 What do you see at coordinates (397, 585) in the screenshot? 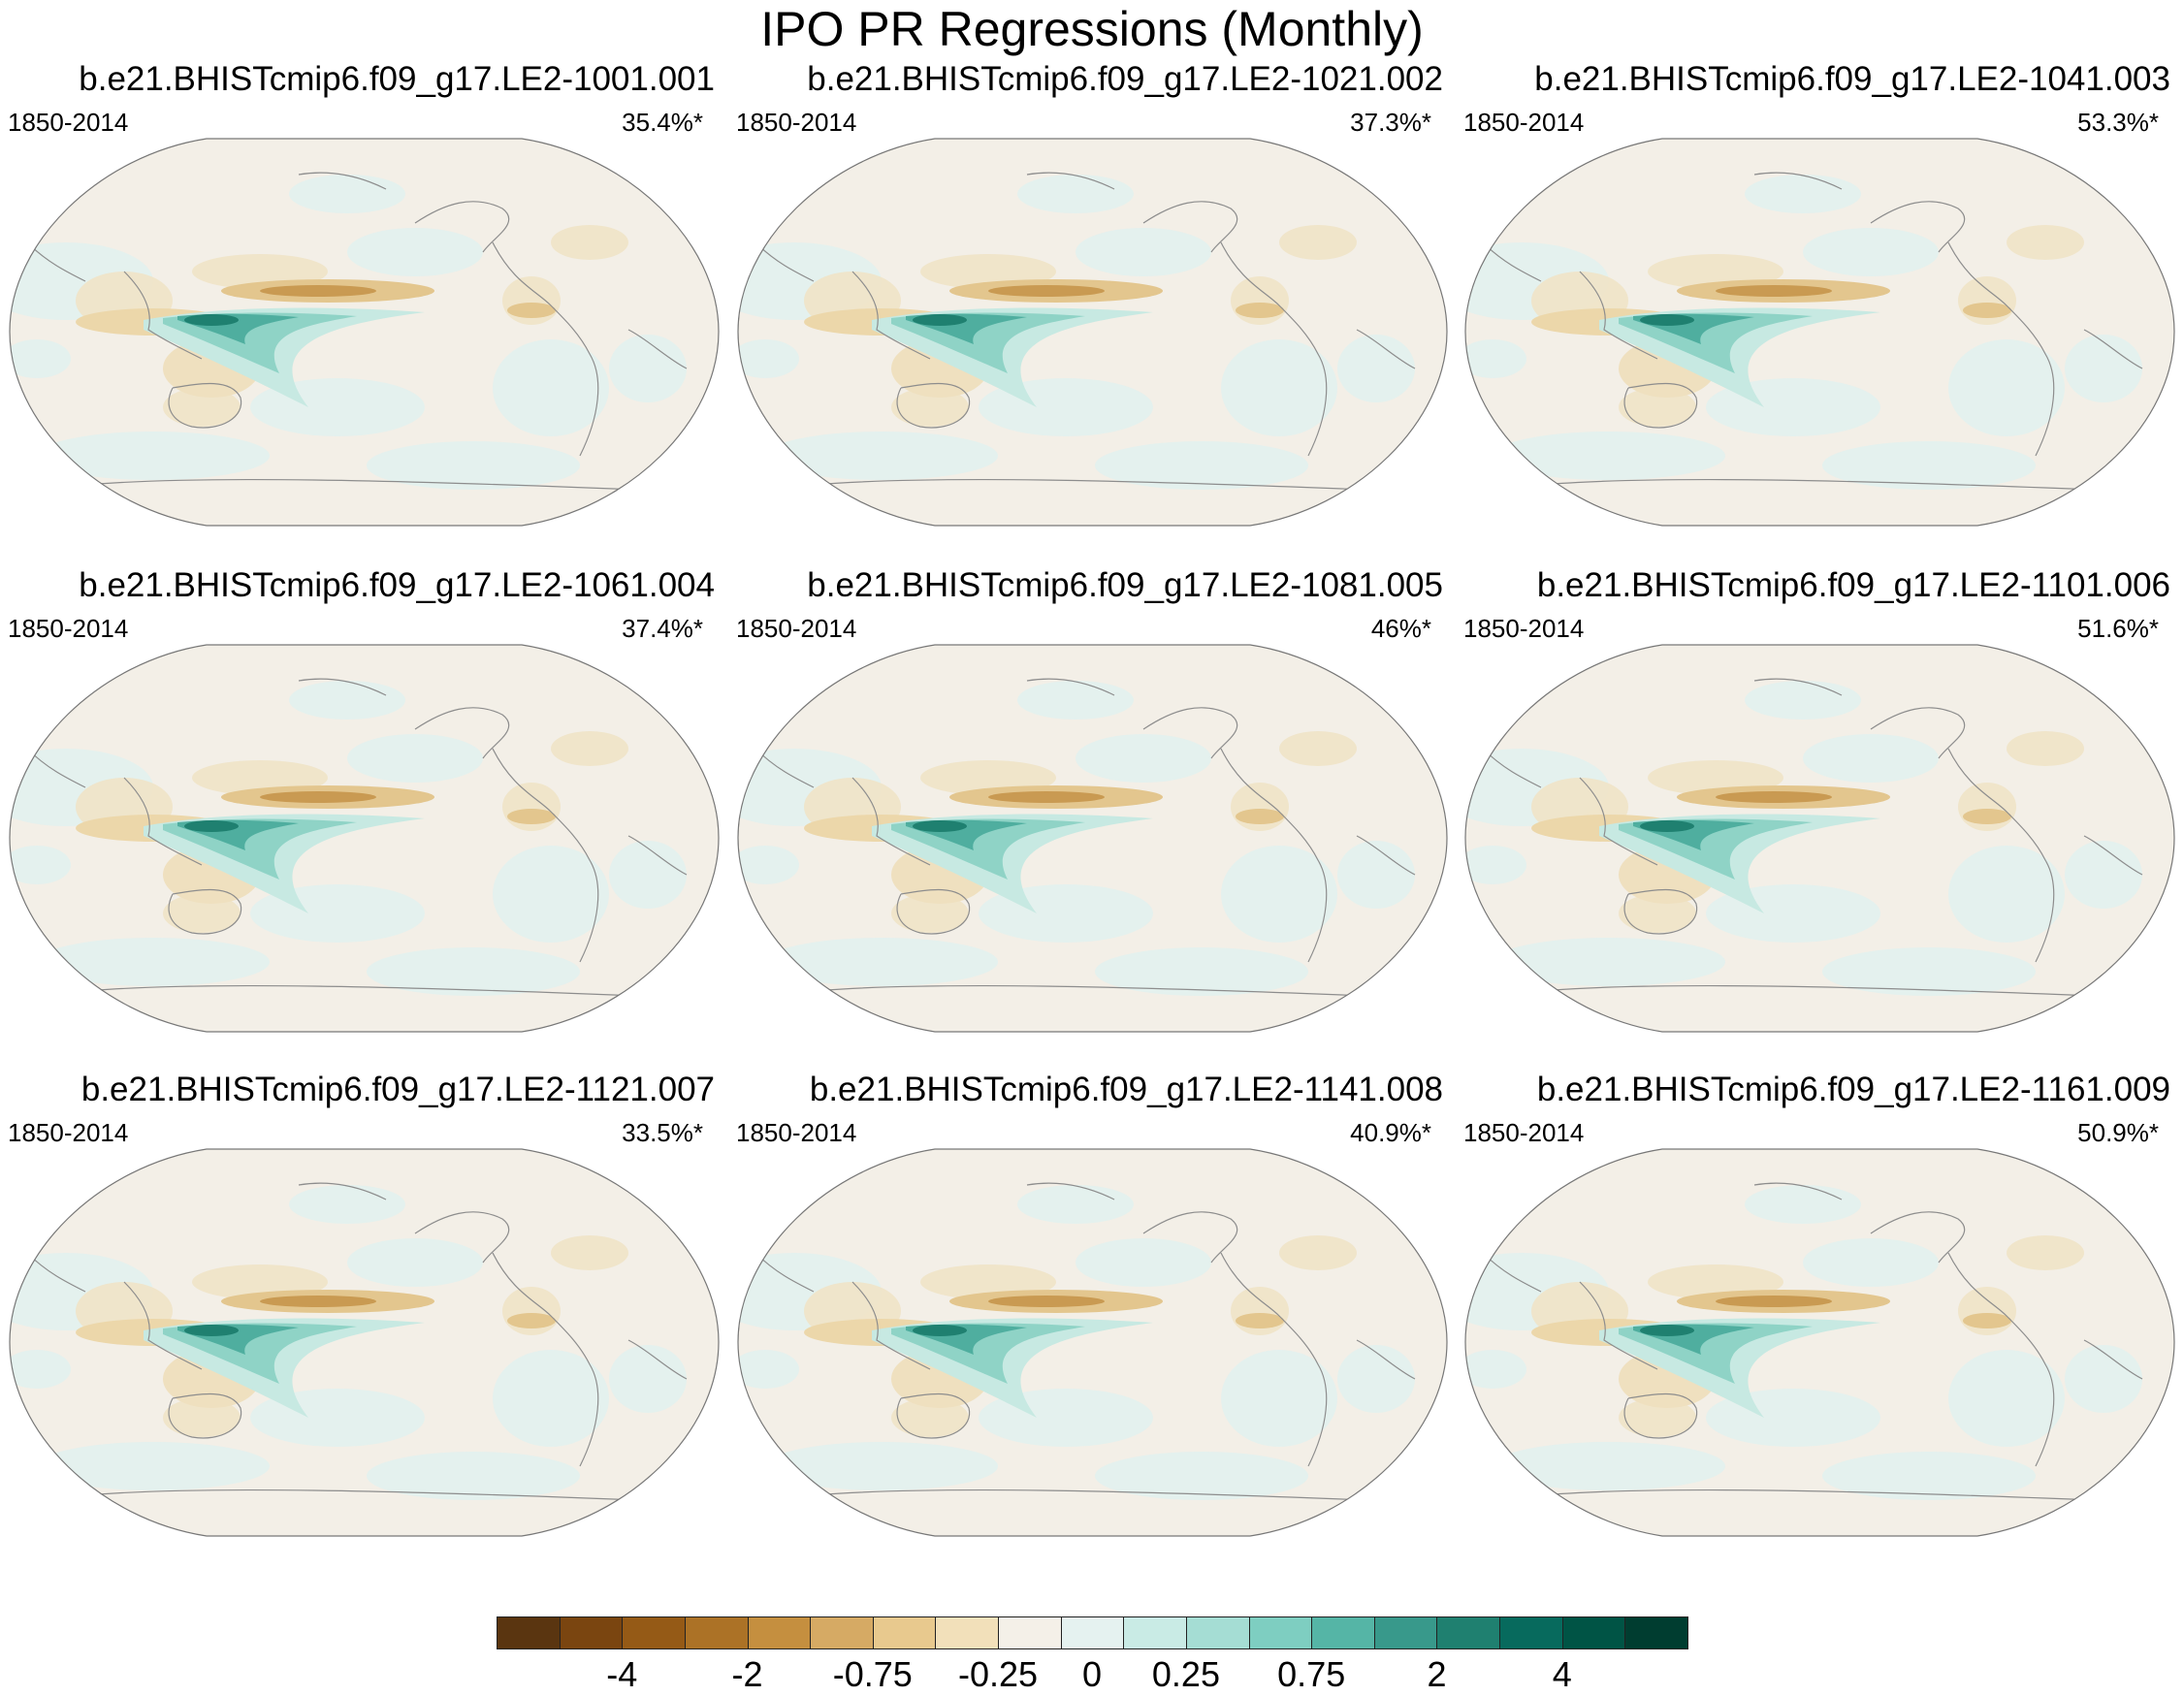
I see `panel-title: b.e21.BHISTcmip6.f09_g17.LE2-1061.004` at bounding box center [397, 585].